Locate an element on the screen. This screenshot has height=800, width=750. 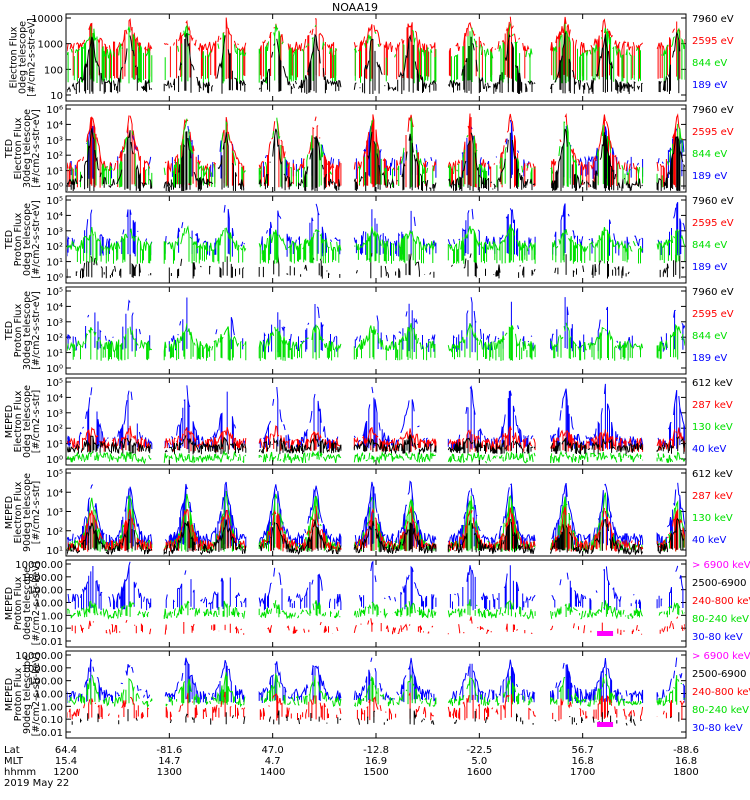
y-axis-label: [#/cm2-s-str-keV] is located at coordinates (36, 695).